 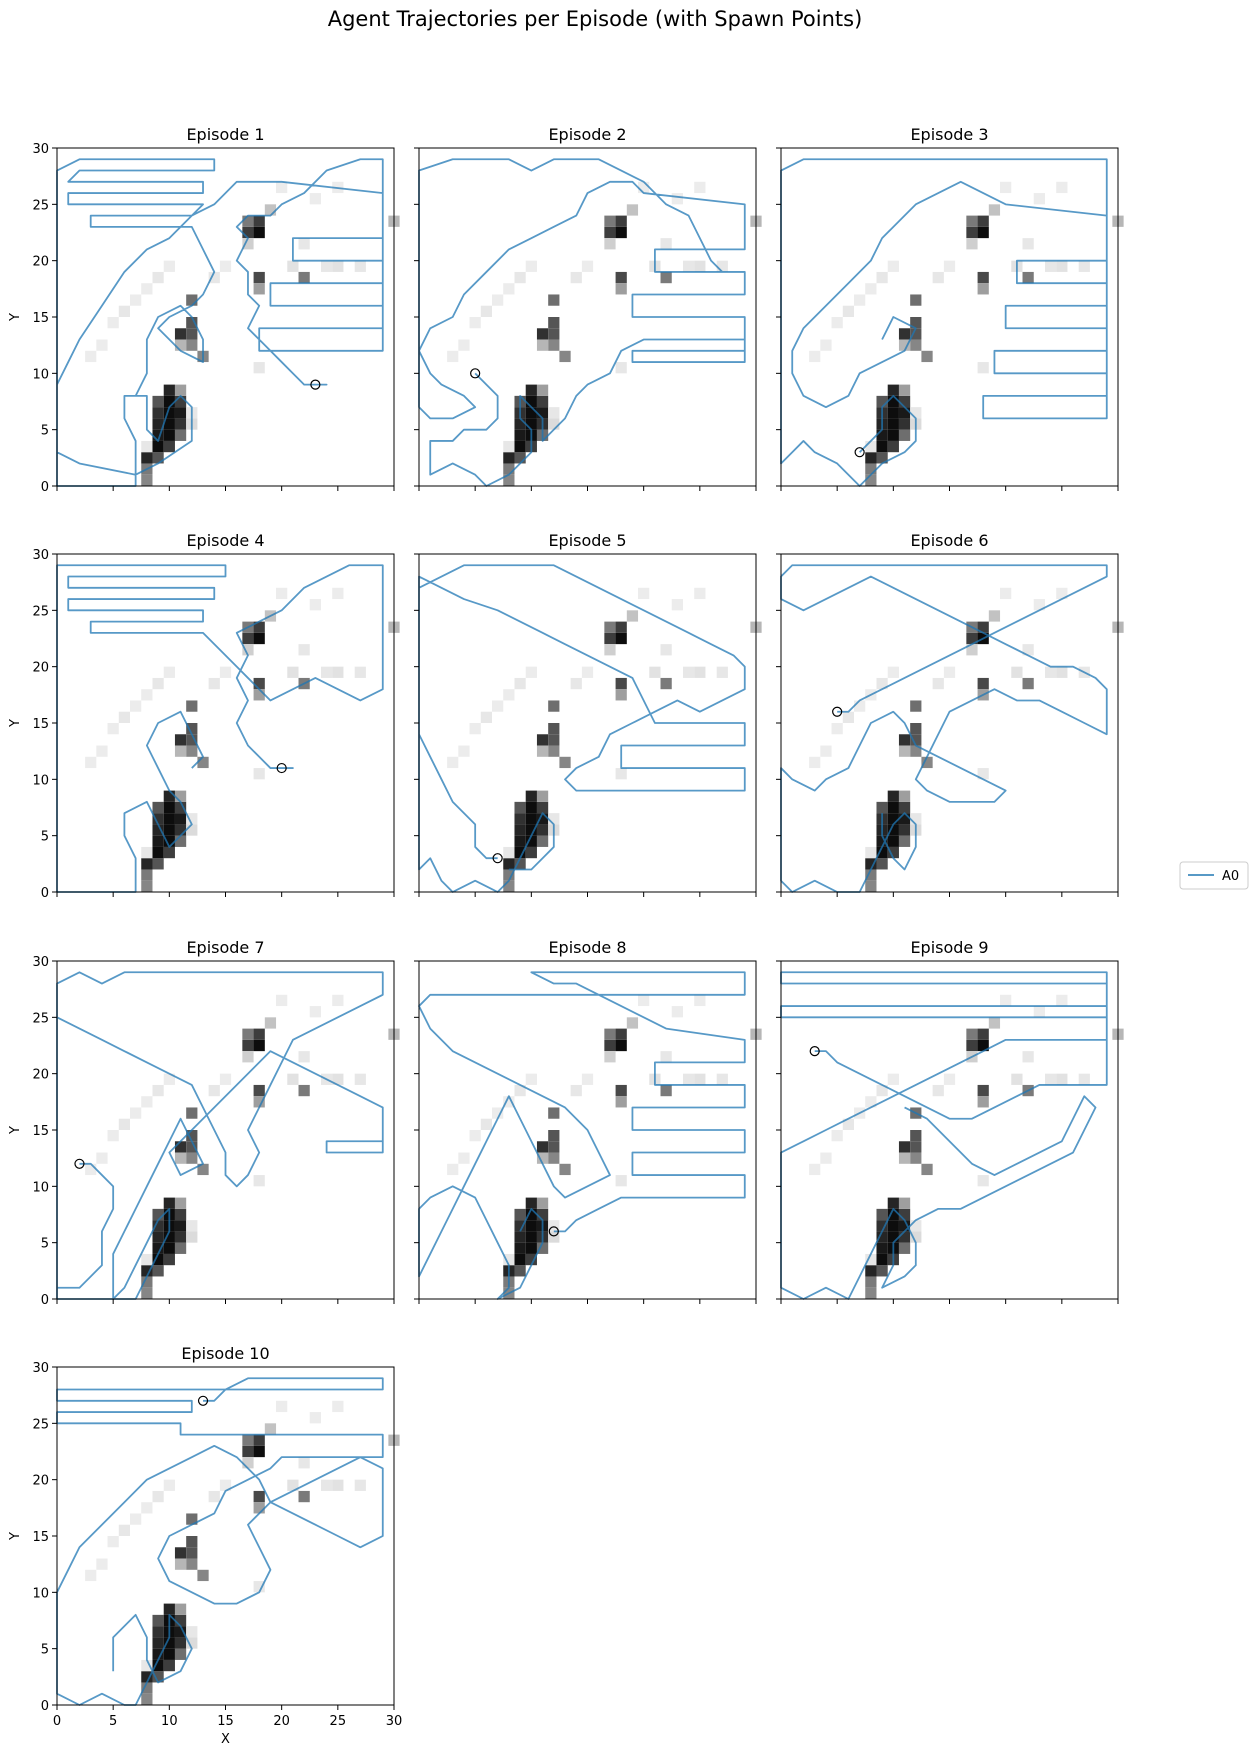 What do you see at coordinates (40, 611) in the screenshot?
I see `y-tick-label: 25` at bounding box center [40, 611].